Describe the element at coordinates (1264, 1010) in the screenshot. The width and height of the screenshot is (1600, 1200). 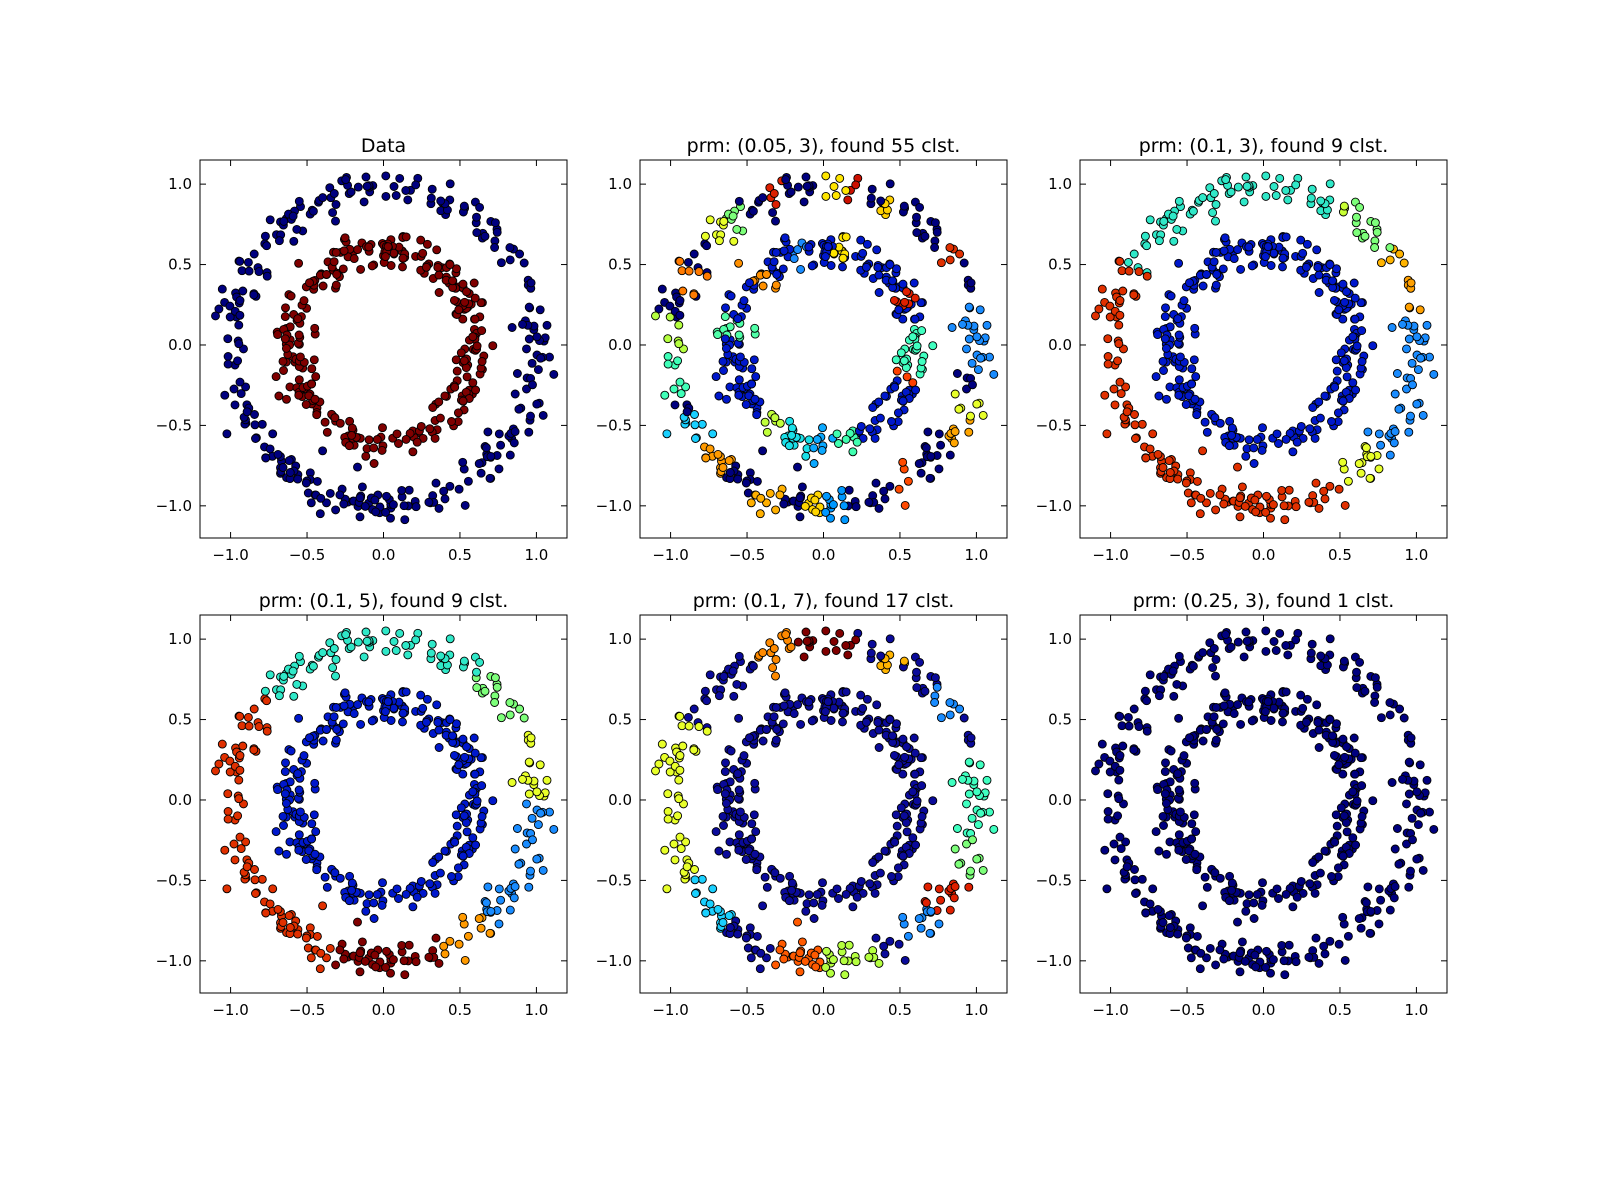
I see `x-tick-label: 0.0` at that location.